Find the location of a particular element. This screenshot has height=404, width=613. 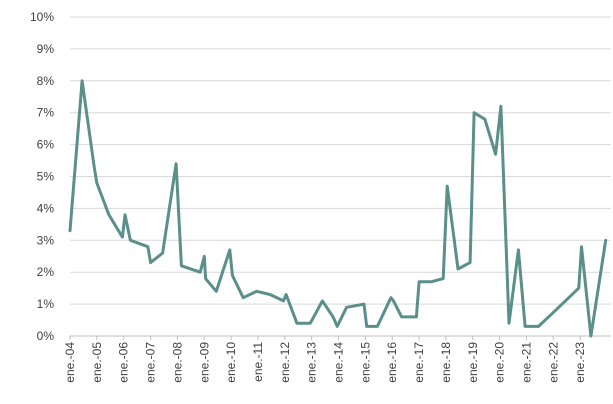

x-tick-label: ene.-05 is located at coordinates (97, 362).